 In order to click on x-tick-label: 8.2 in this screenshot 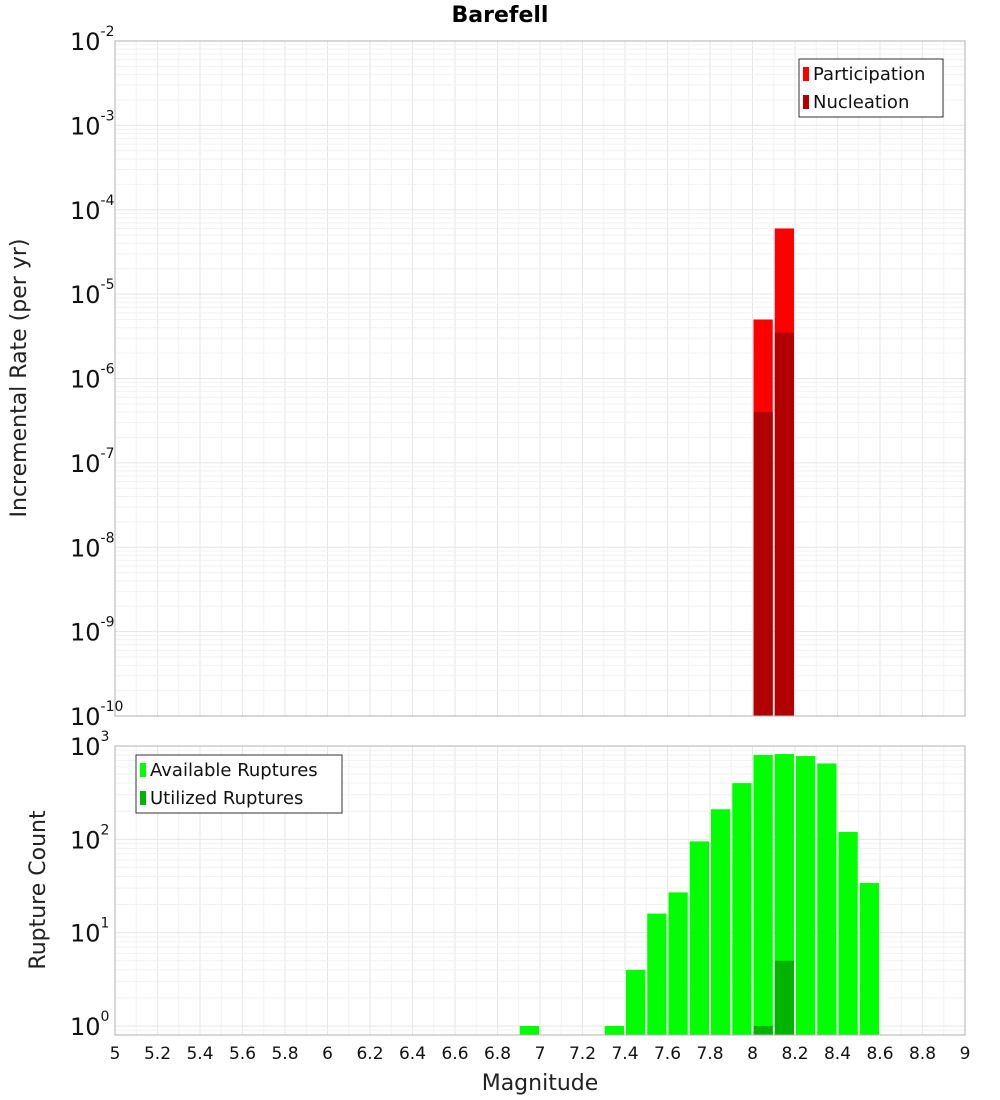, I will do `click(794, 1054)`.